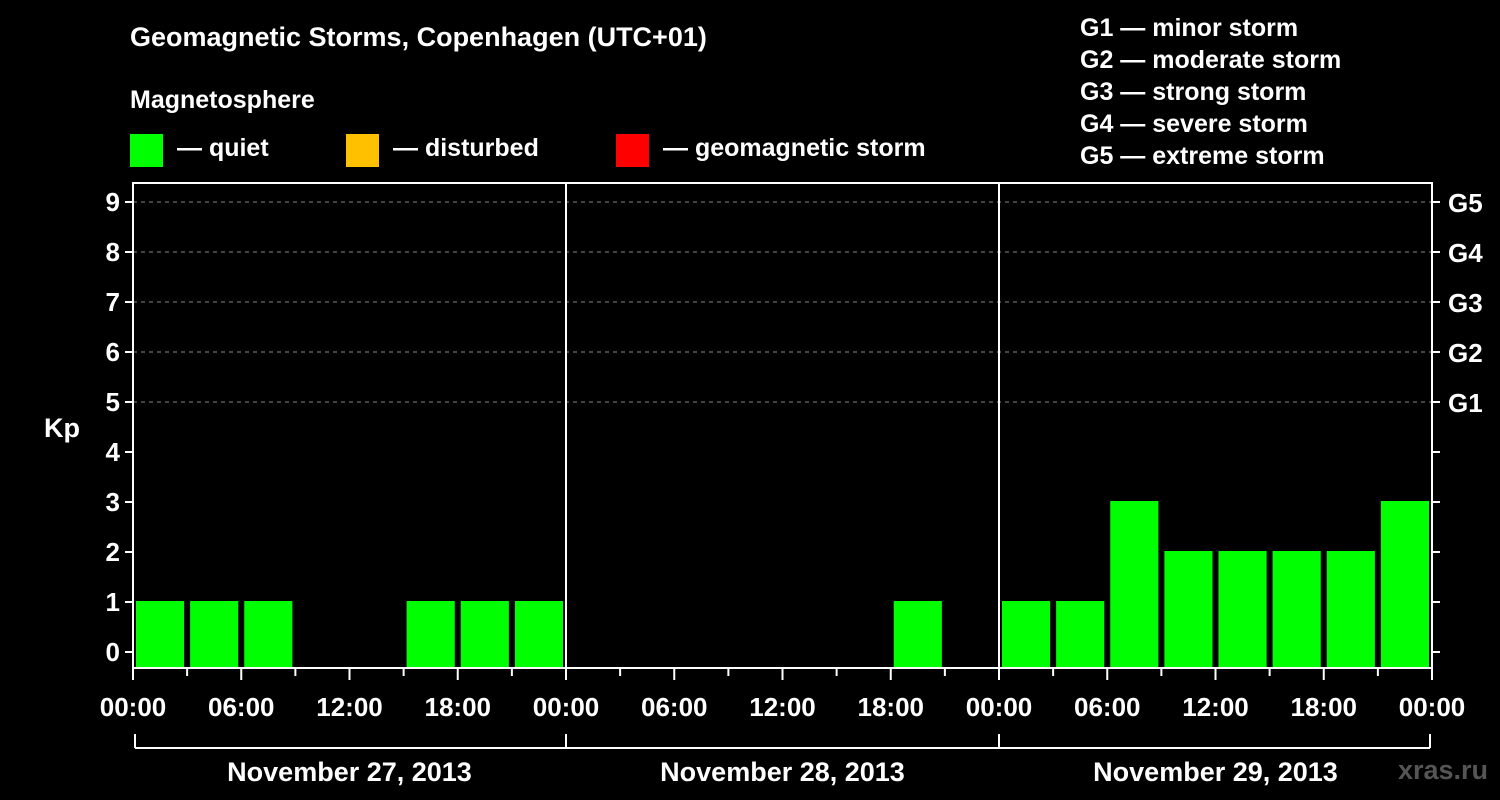 The image size is (1500, 800). What do you see at coordinates (113, 402) in the screenshot?
I see `y-tick-label: 5` at bounding box center [113, 402].